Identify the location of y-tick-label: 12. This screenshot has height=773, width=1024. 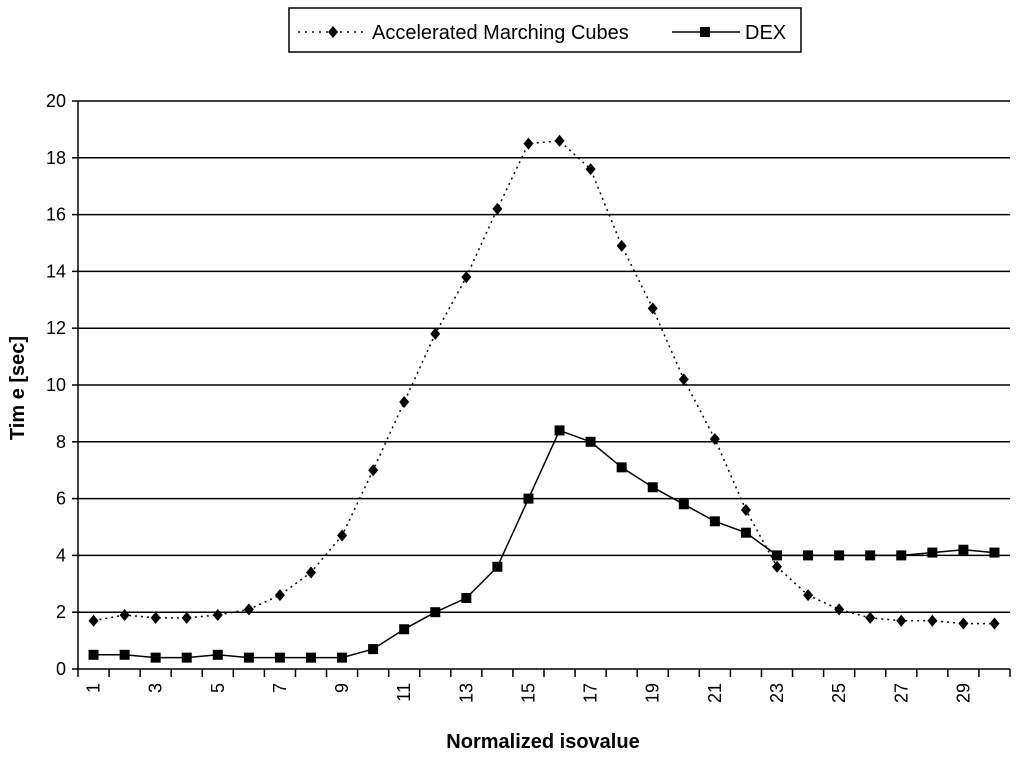
(56, 328).